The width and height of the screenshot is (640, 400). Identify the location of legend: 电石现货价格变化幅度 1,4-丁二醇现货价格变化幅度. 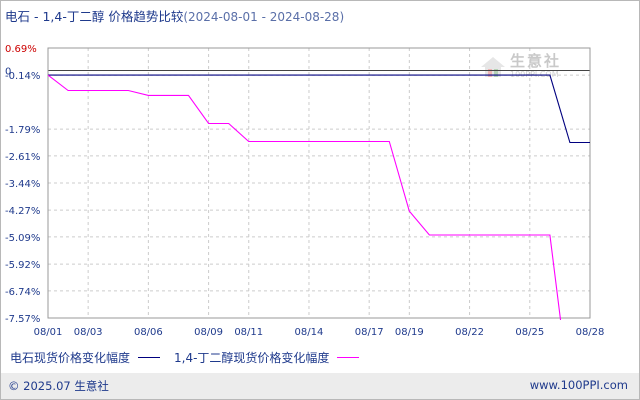
(191, 357).